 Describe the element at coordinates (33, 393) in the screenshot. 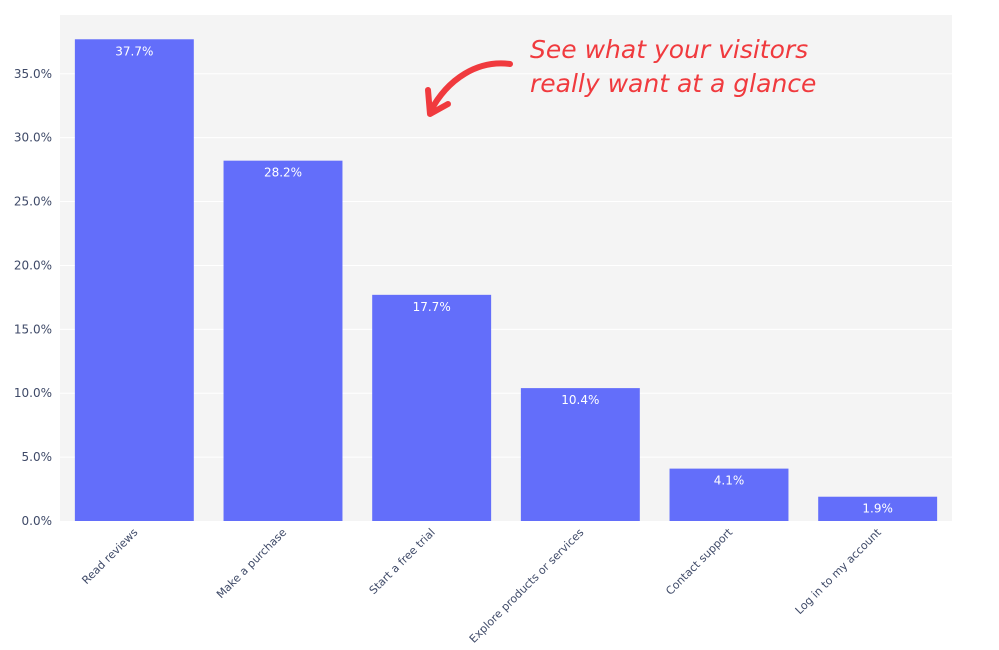

I see `y-tick-label: 10.0%` at that location.